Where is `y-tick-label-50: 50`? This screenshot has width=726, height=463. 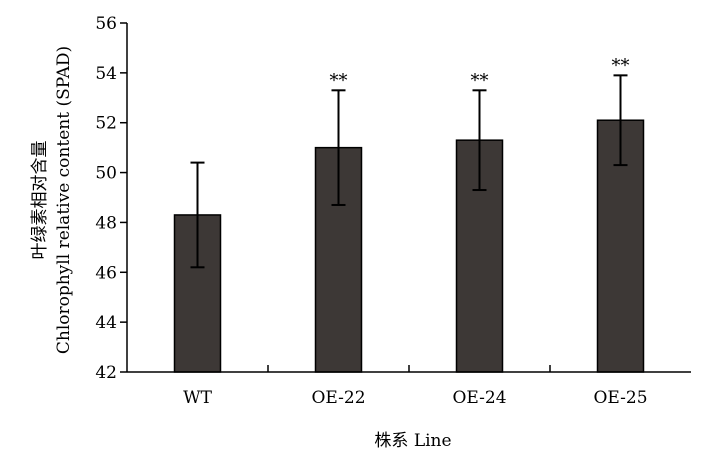
y-tick-label-50: 50 is located at coordinates (106, 174).